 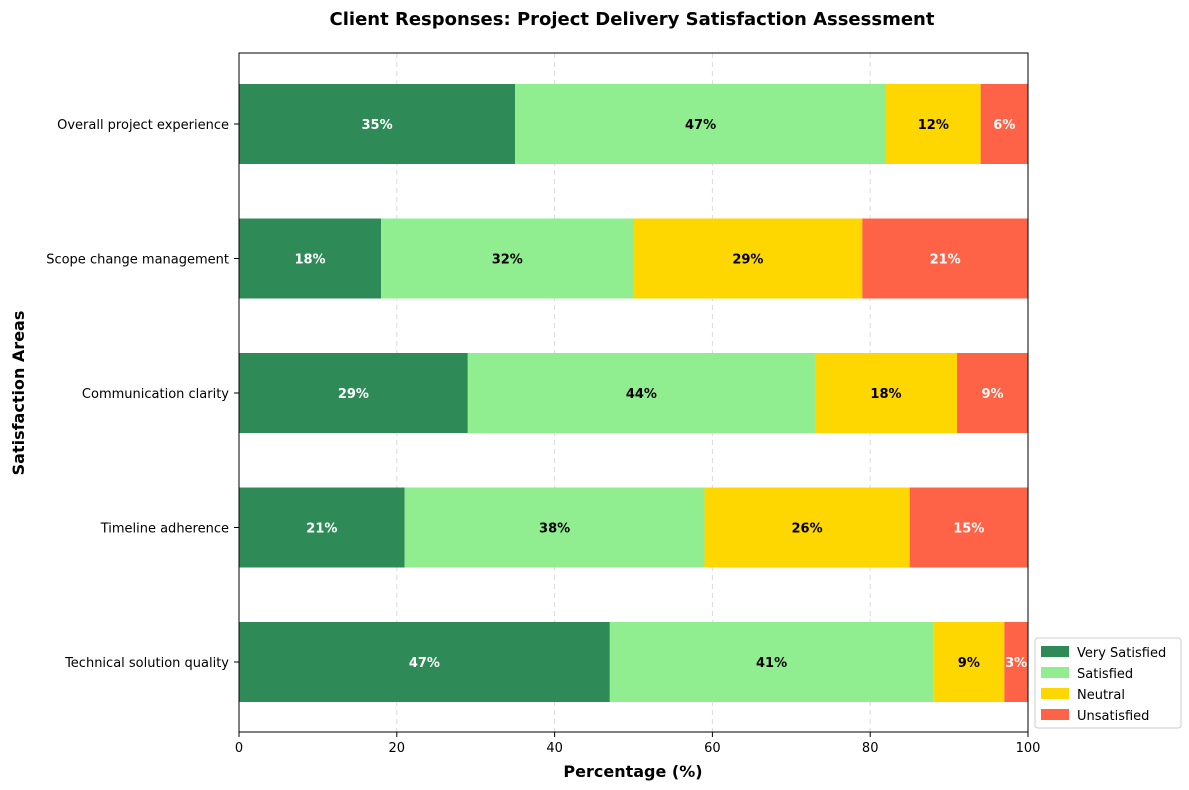 What do you see at coordinates (155, 394) in the screenshot?
I see `category-label: Communication clarity` at bounding box center [155, 394].